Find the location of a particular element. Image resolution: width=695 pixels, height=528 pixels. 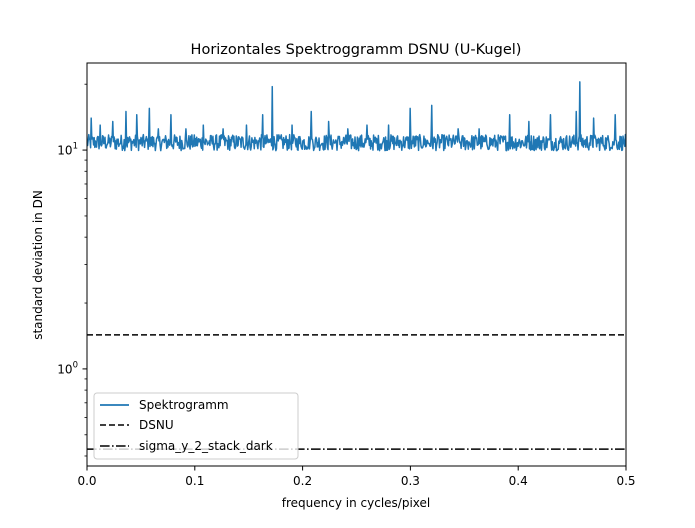

legend-label-dsnu: DSNU is located at coordinates (156, 425).